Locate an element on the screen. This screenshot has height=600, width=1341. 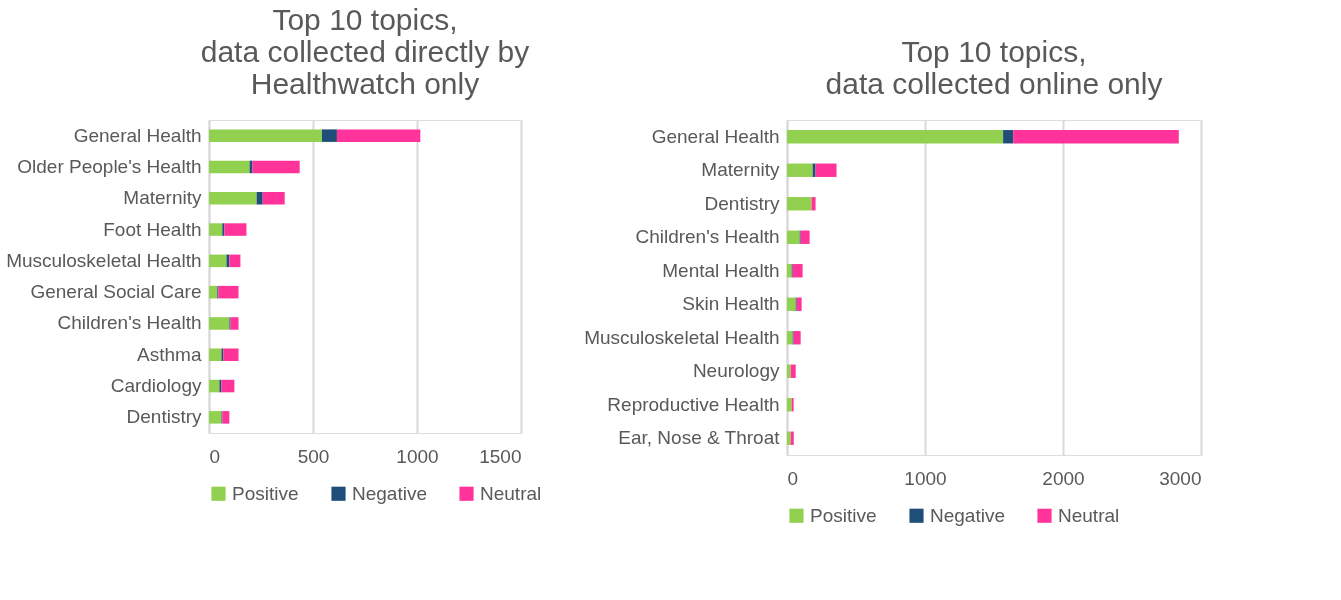
y-tick-label: Cardiology is located at coordinates (156, 386).